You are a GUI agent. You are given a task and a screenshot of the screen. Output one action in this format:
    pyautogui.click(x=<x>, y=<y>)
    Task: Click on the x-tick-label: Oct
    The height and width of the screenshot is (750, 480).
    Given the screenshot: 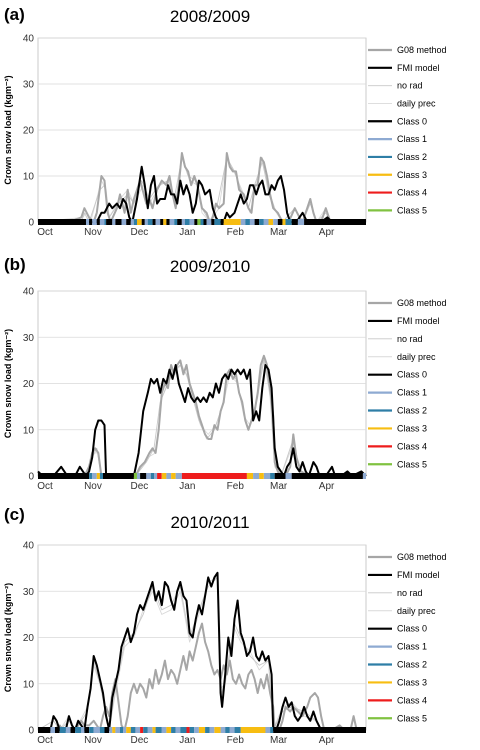 What is the action you would take?
    pyautogui.click(x=45, y=486)
    